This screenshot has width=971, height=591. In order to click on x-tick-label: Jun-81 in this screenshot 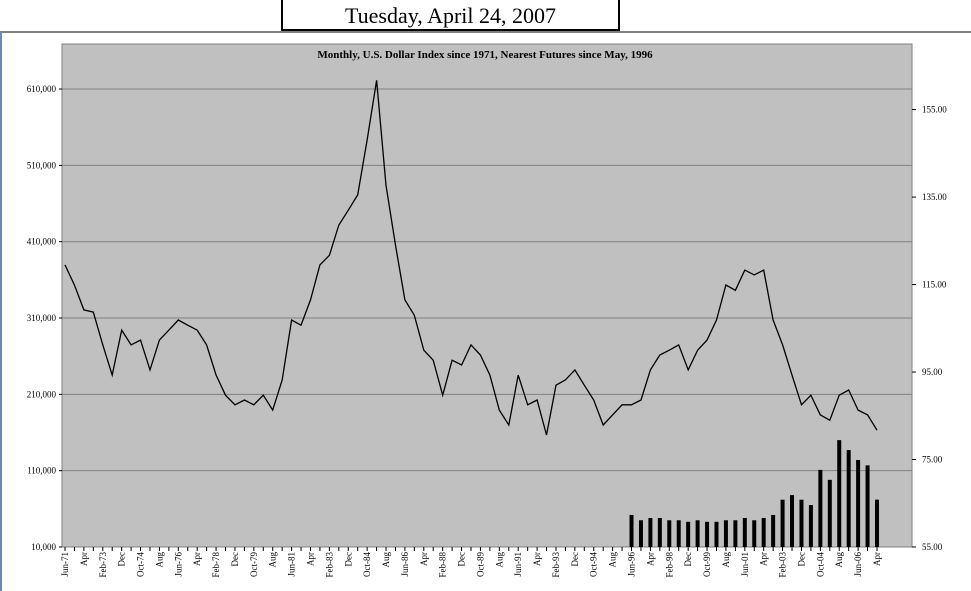, I will do `click(292, 564)`.